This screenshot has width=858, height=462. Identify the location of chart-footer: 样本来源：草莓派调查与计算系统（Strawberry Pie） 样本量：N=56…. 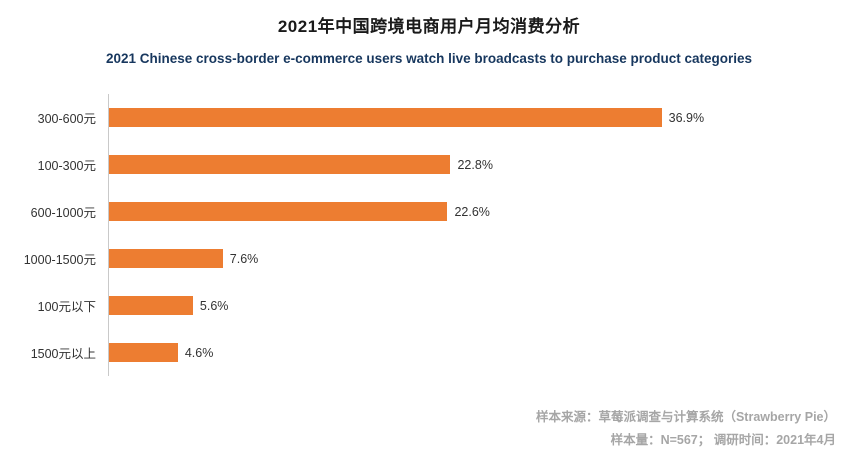
(686, 429).